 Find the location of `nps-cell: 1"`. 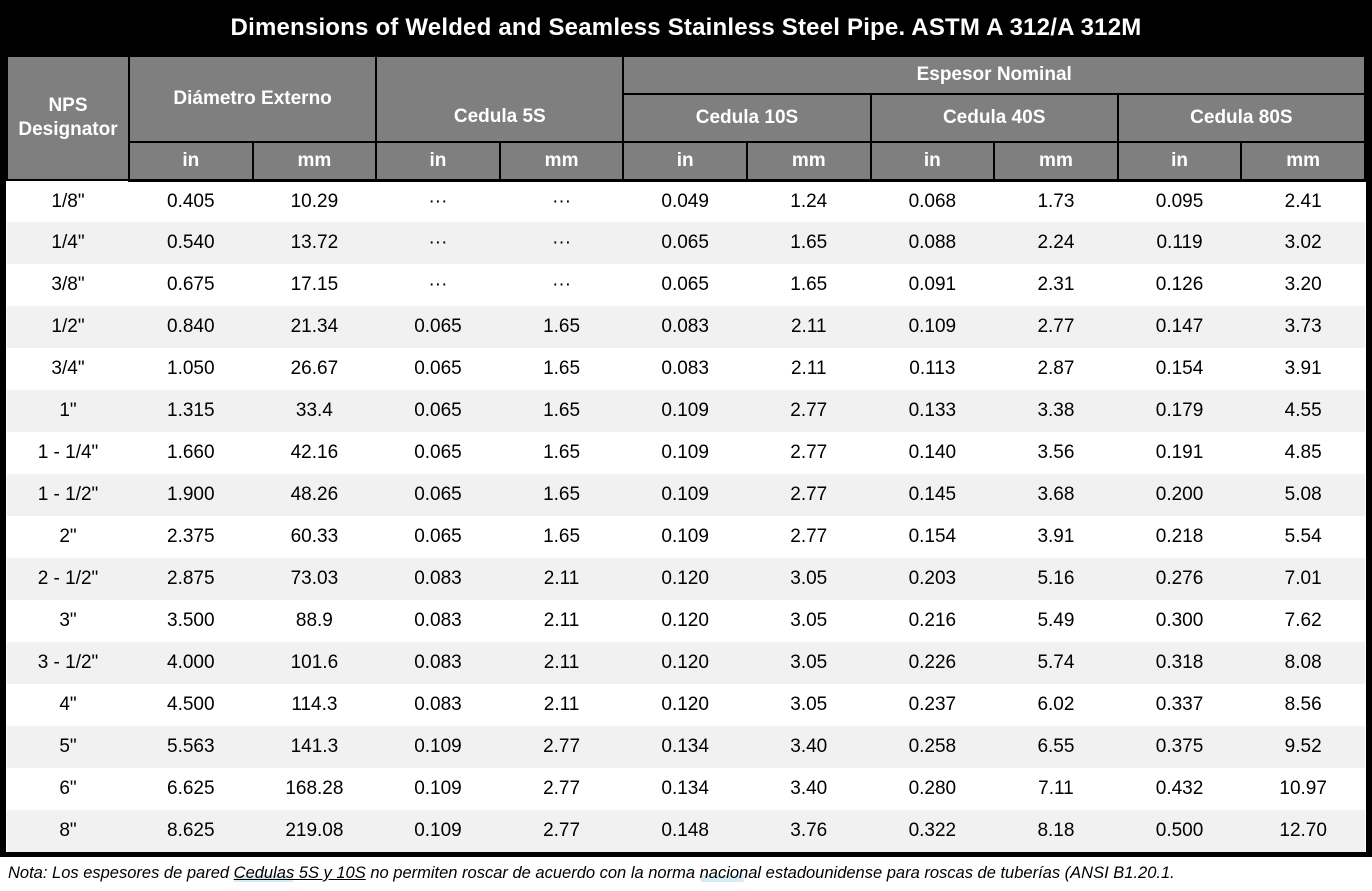

nps-cell: 1" is located at coordinates (68, 411).